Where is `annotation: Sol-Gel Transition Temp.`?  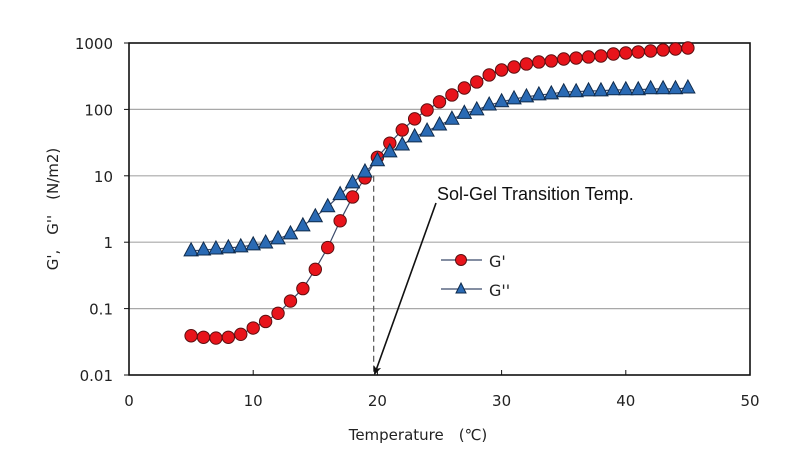 annotation: Sol-Gel Transition Temp. is located at coordinates (503, 275).